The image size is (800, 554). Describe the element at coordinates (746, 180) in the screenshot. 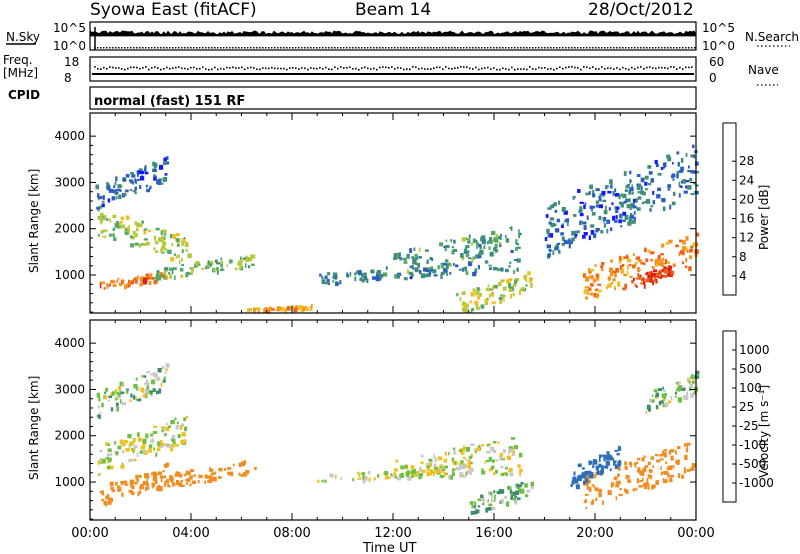

I see `colorbar-tick-label: 24` at that location.